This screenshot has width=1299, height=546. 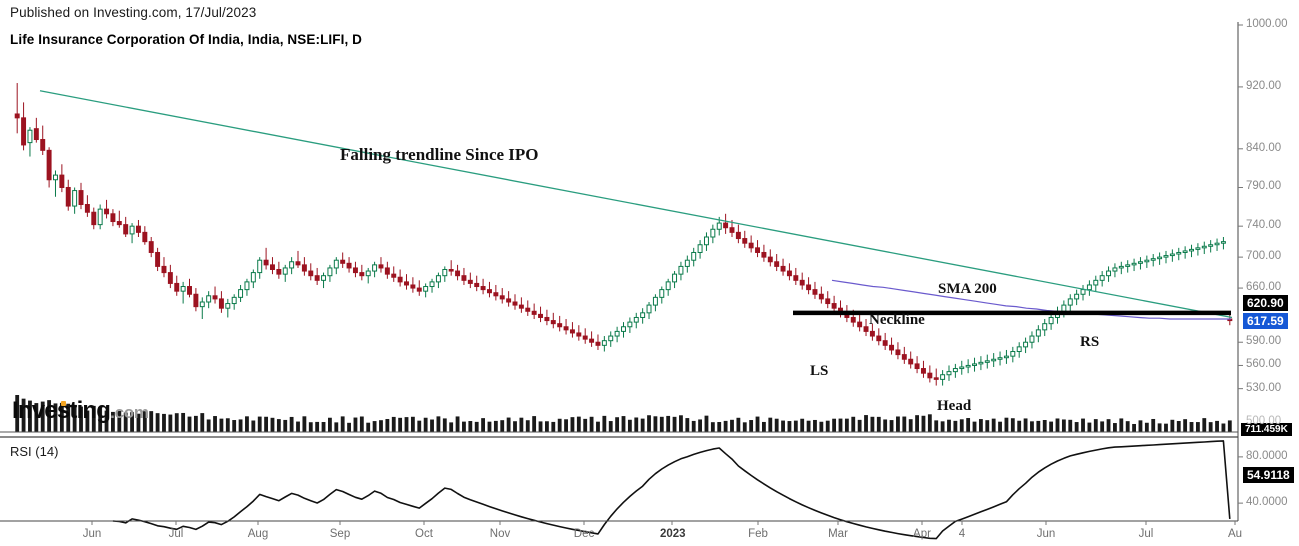 What do you see at coordinates (1267, 24) in the screenshot?
I see `price-axis-tick: 1000.00` at bounding box center [1267, 24].